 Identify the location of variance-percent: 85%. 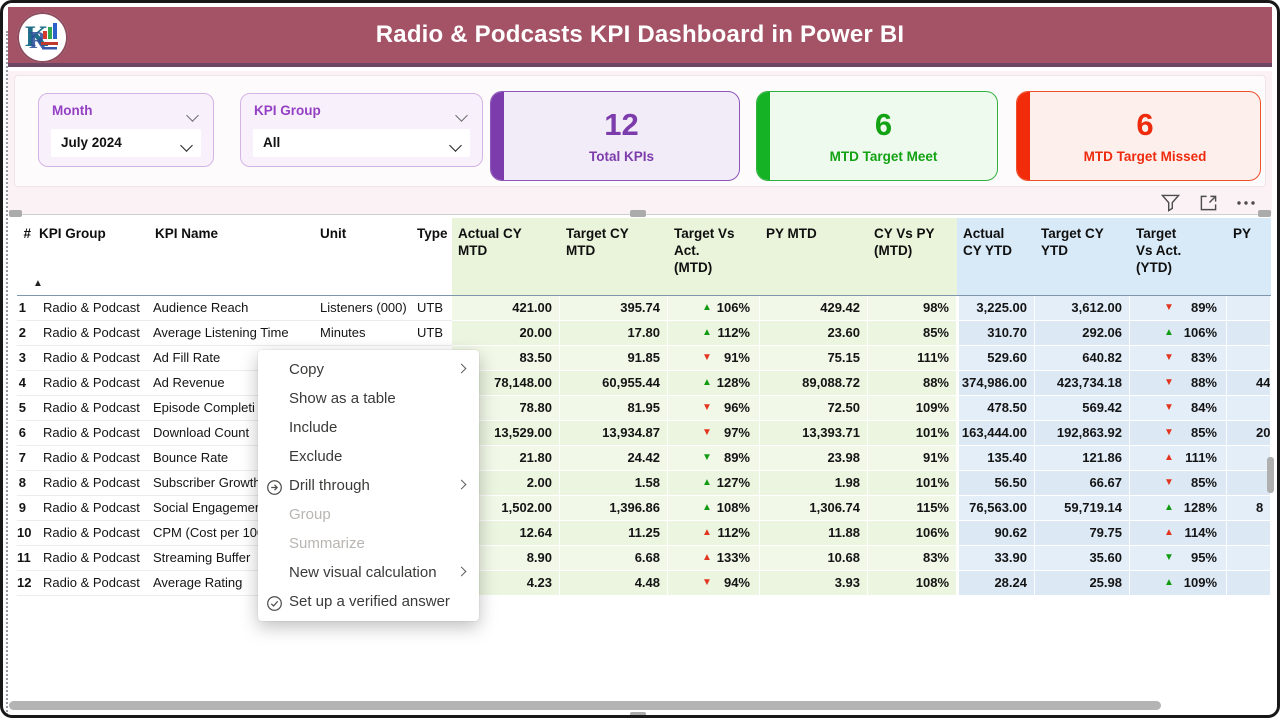
(1203, 482).